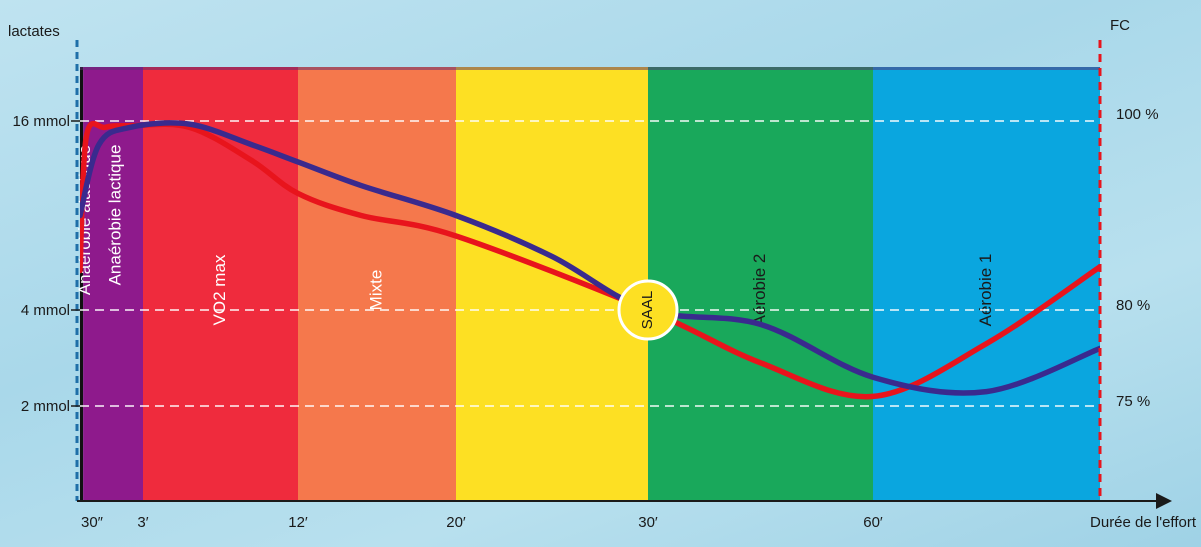  Describe the element at coordinates (590, 68) in the screenshot. I see `top-band` at that location.